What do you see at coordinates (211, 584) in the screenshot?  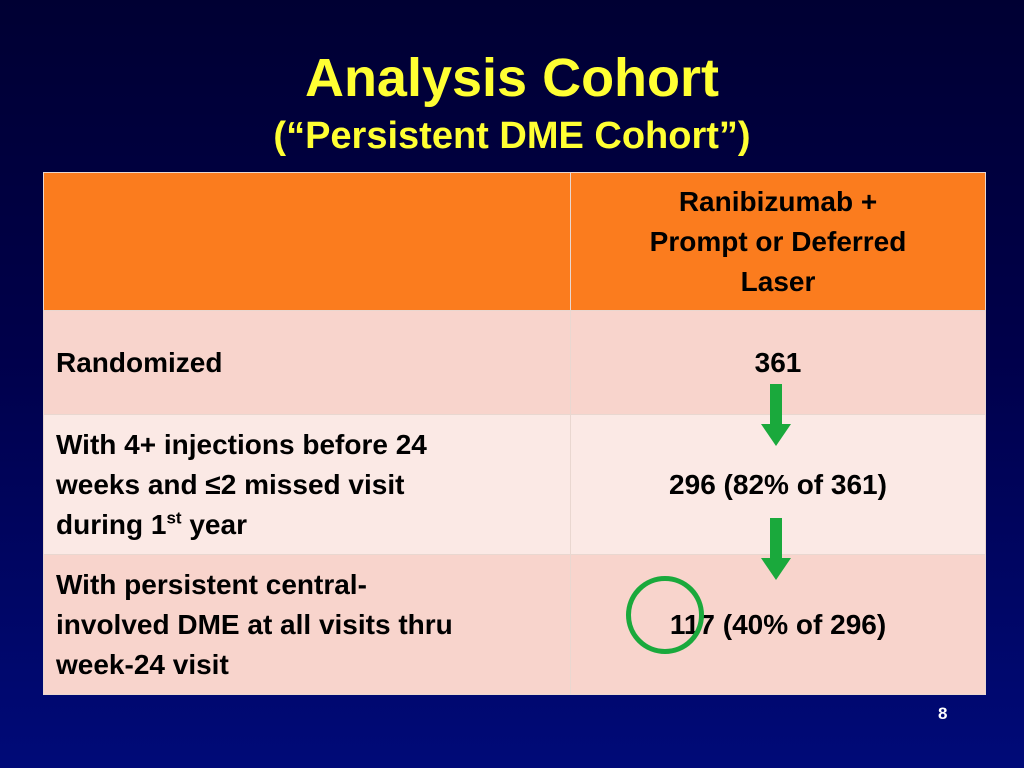 I see `row-label-line: With persistent central-` at bounding box center [211, 584].